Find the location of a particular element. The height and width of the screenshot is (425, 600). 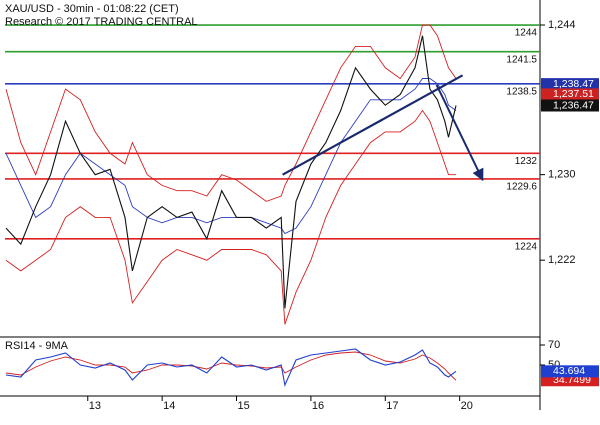

x-tick-label: 16 is located at coordinates (318, 406).